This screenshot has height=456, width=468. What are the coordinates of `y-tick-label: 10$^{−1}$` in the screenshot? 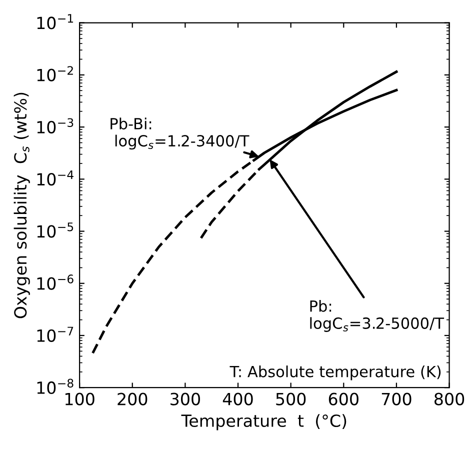 It's located at (55, 22).